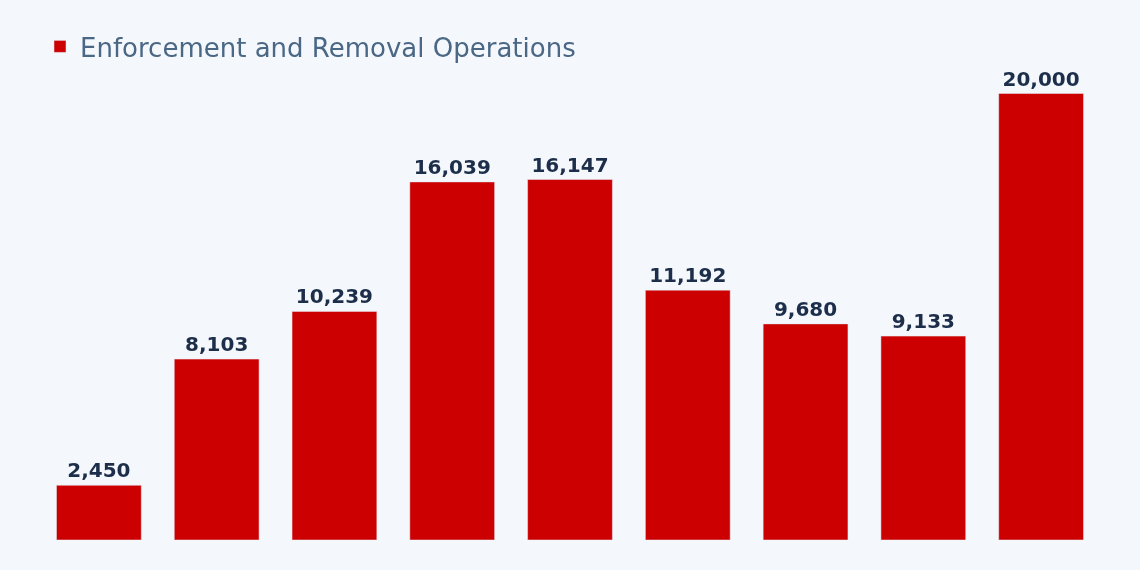 Image resolution: width=1140 pixels, height=570 pixels. Describe the element at coordinates (570, 164) in the screenshot. I see `data-label: 16,147` at that location.